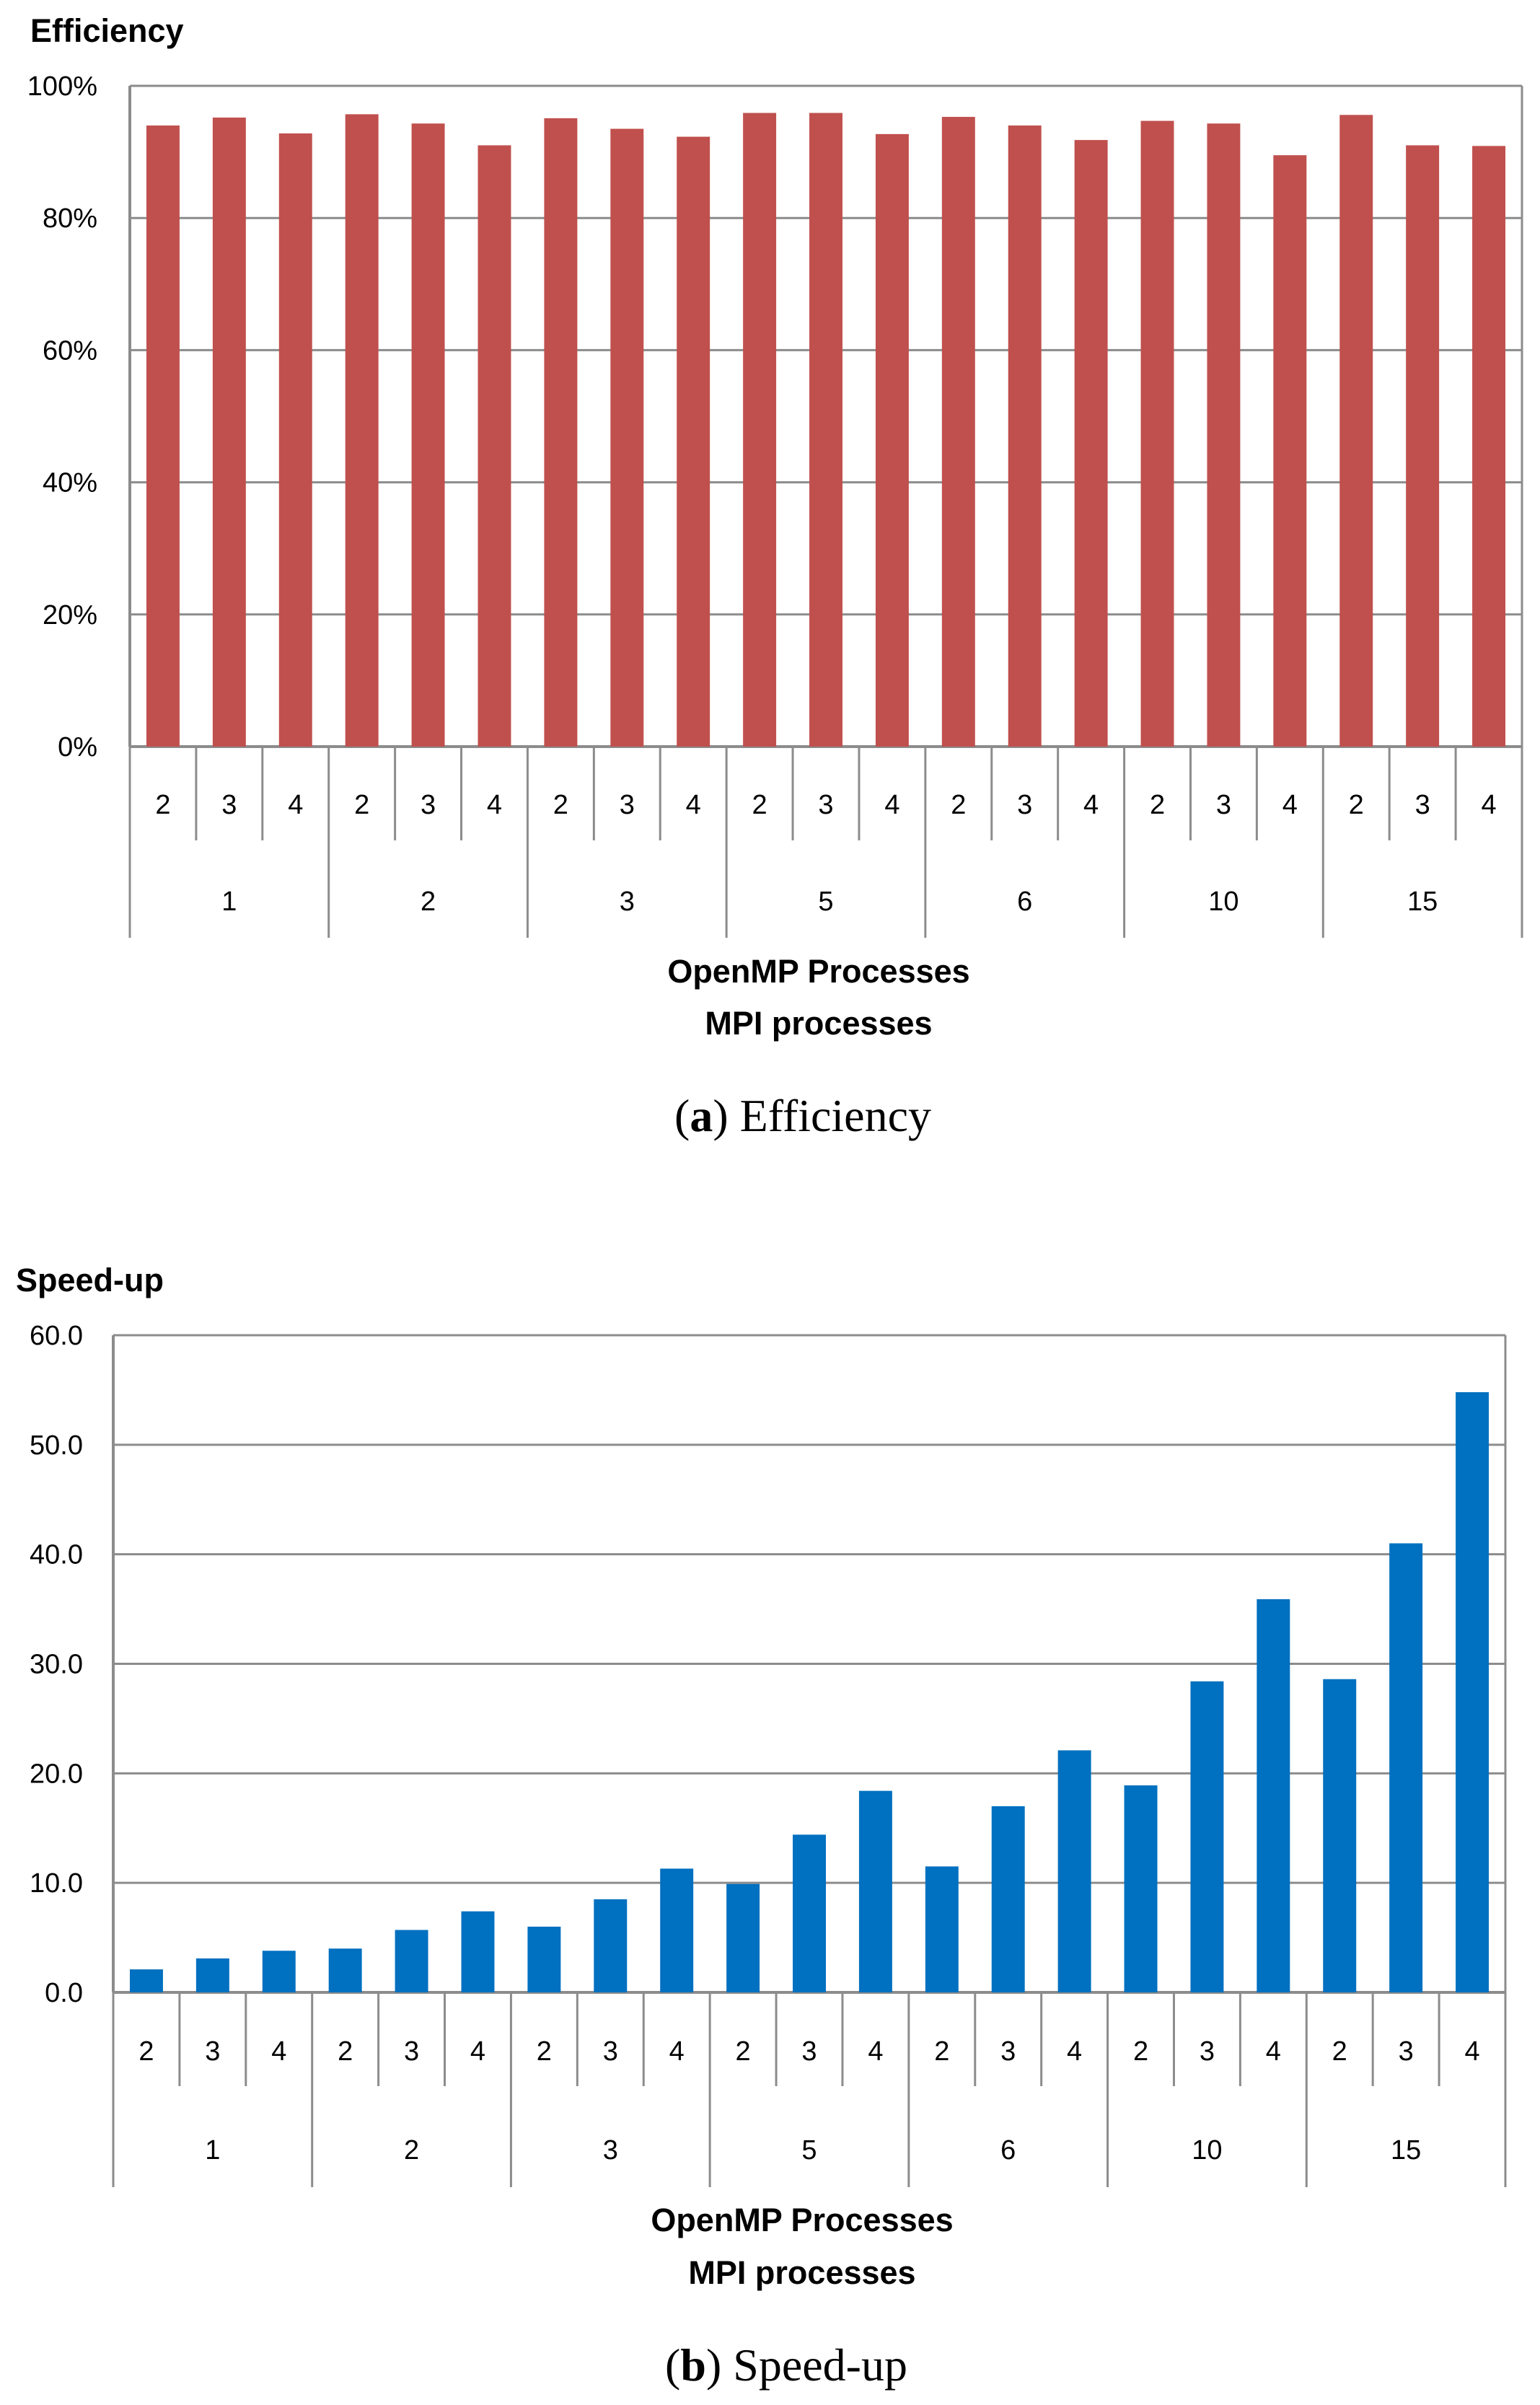  What do you see at coordinates (411, 2150) in the screenshot?
I see `chart-b-group-label: 2` at bounding box center [411, 2150].